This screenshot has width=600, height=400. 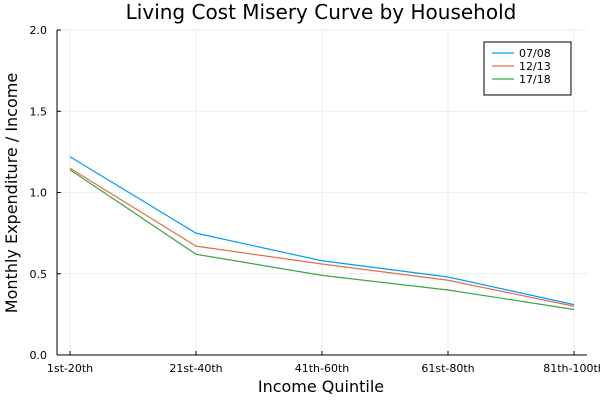 I want to click on x-tick-label: 81th-100th, so click(x=571, y=368).